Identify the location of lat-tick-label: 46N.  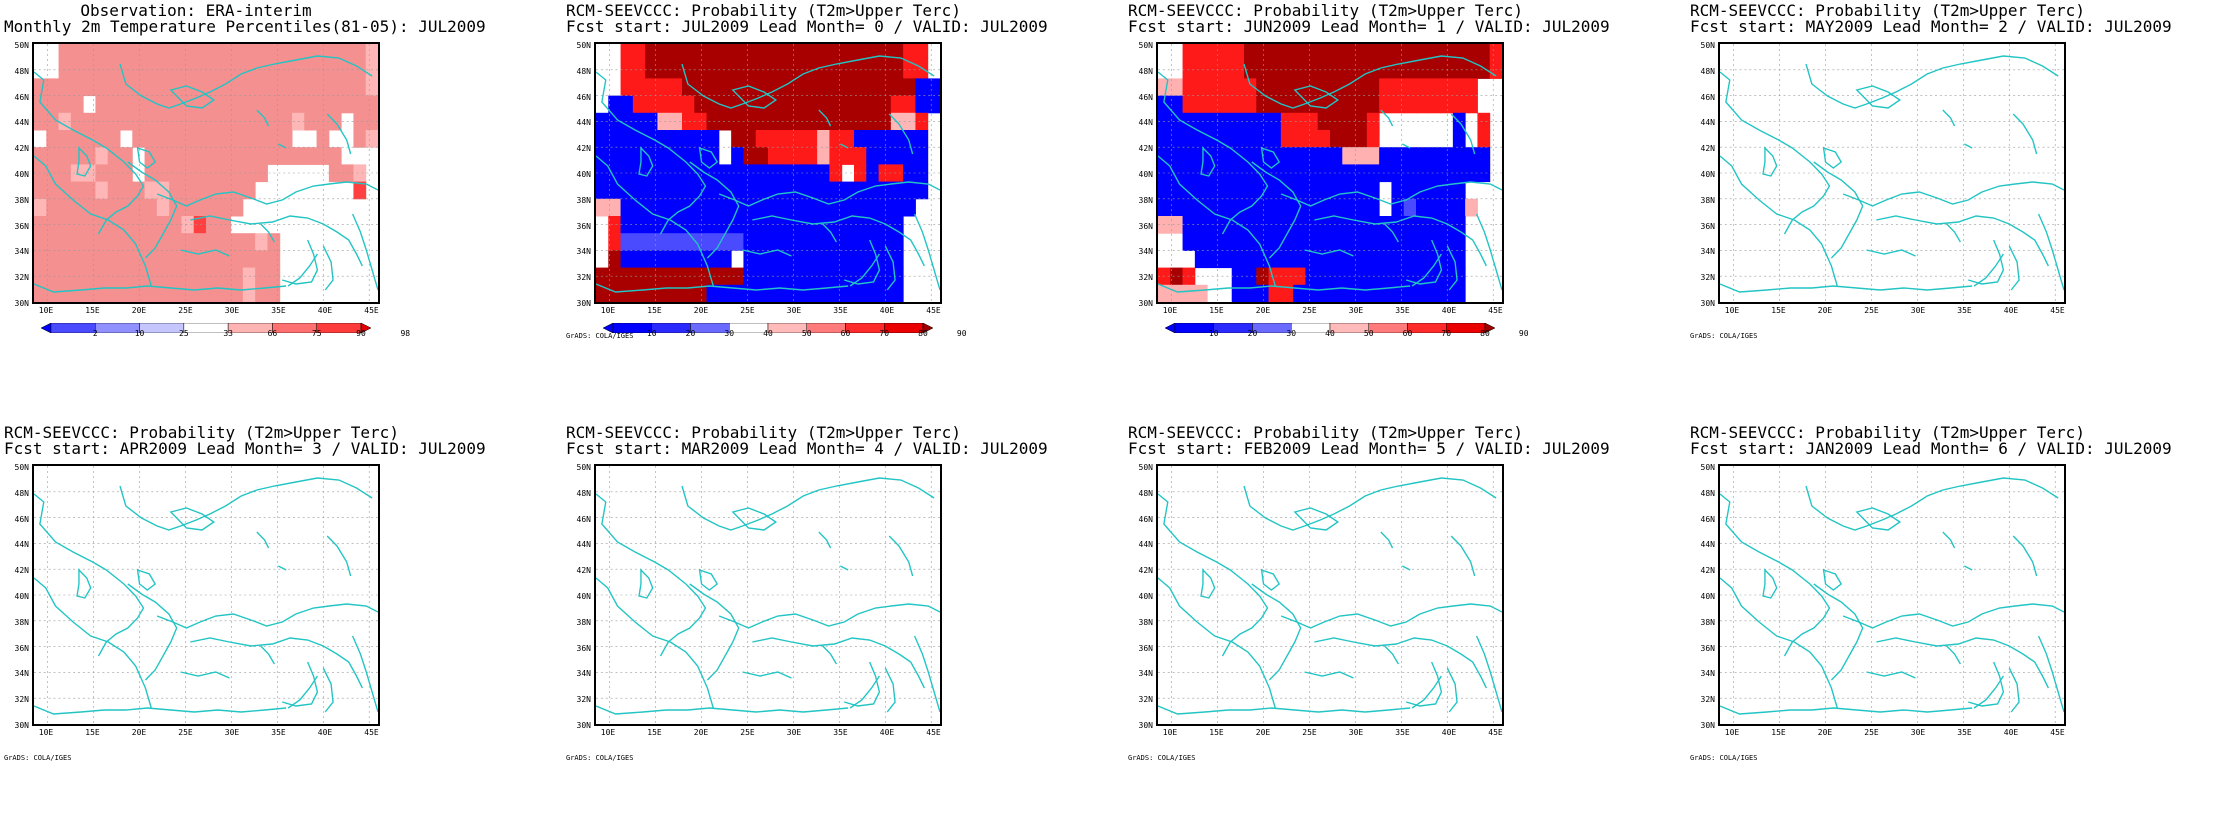
(1707, 97).